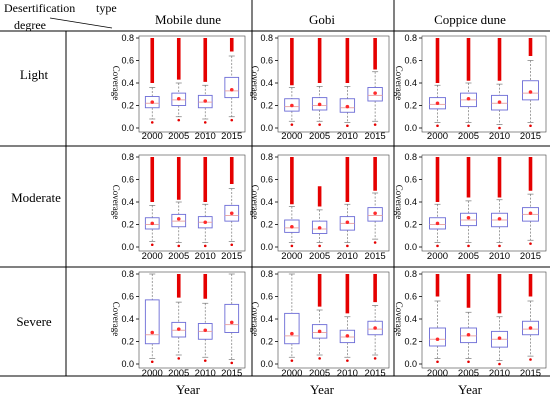 This screenshot has height=401, width=550. Describe the element at coordinates (106, 8) in the screenshot. I see `col-header-label: type` at that location.